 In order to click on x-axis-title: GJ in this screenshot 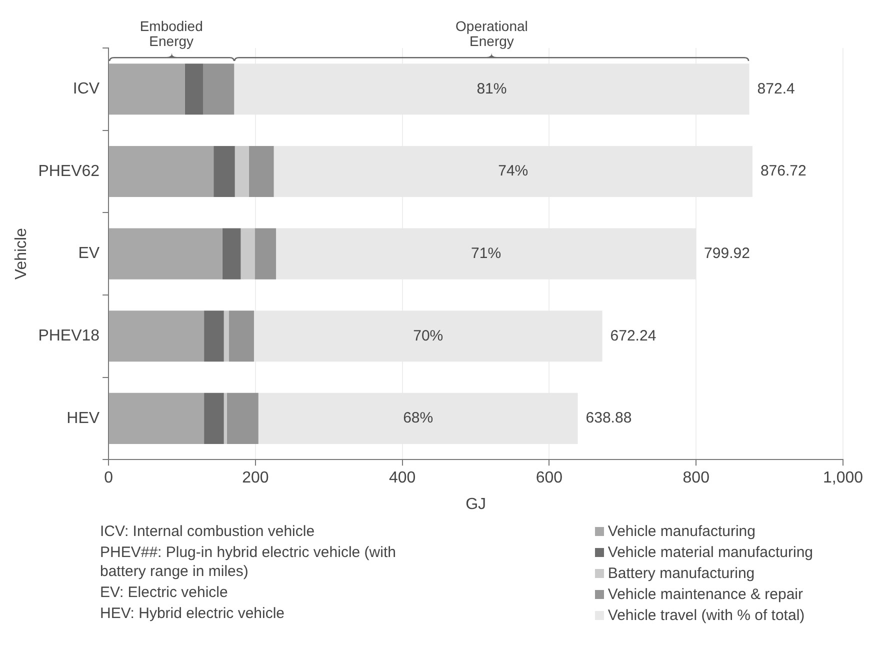, I will do `click(476, 504)`.